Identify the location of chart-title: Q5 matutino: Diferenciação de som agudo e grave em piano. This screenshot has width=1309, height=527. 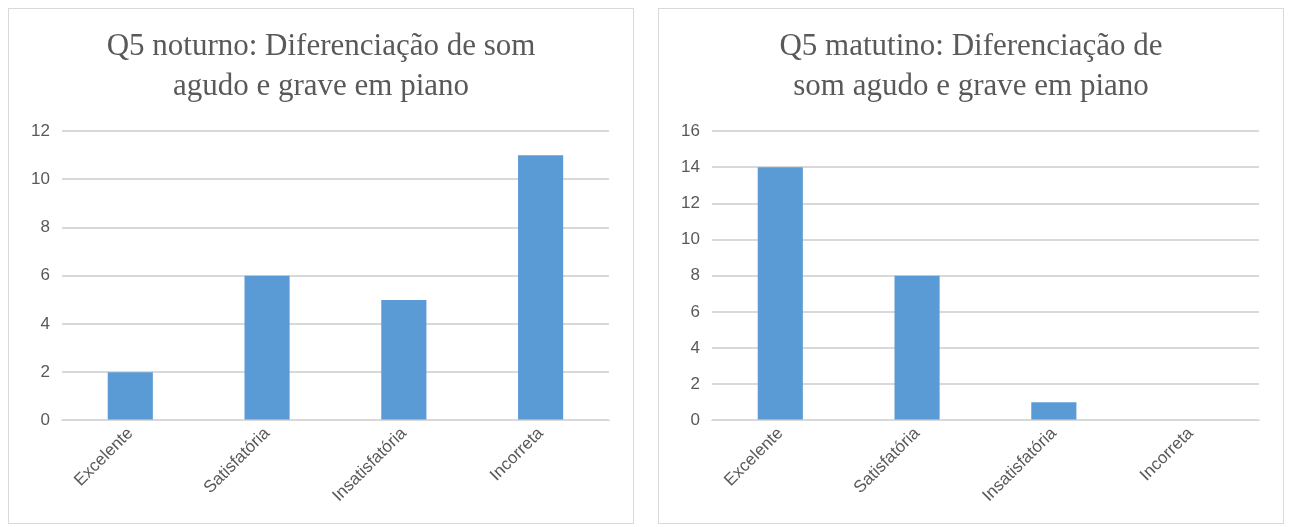
(971, 65).